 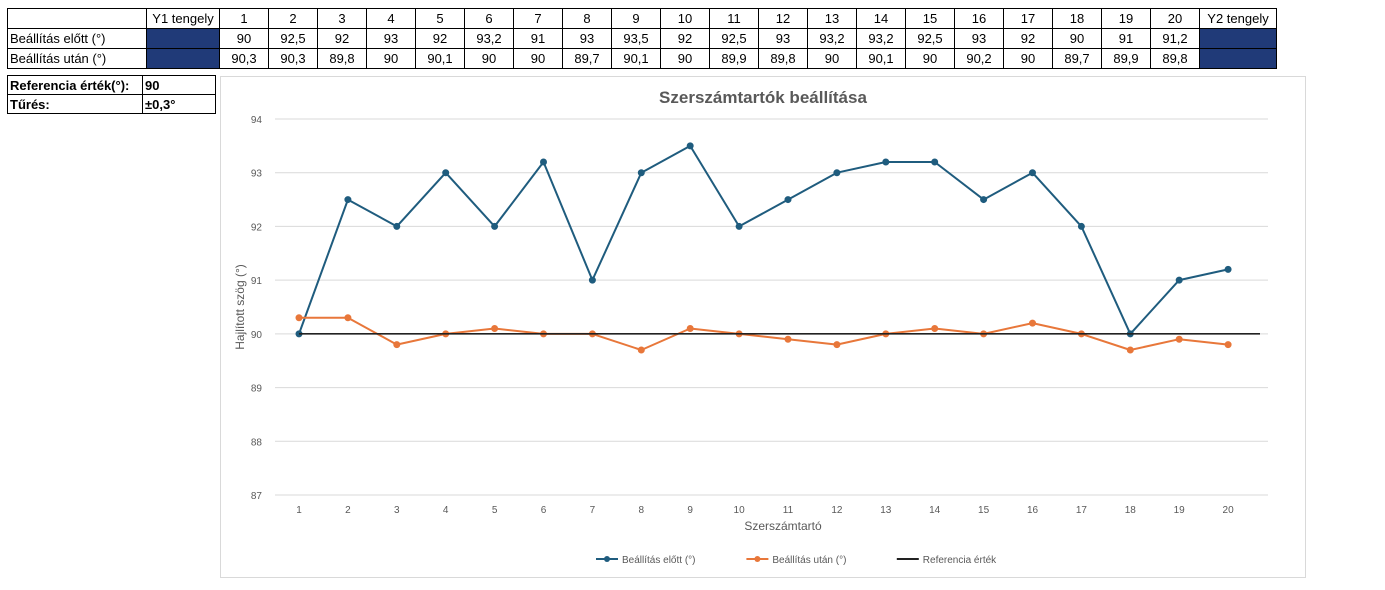 What do you see at coordinates (244, 18) in the screenshot?
I see `column-header-cell: 1` at bounding box center [244, 18].